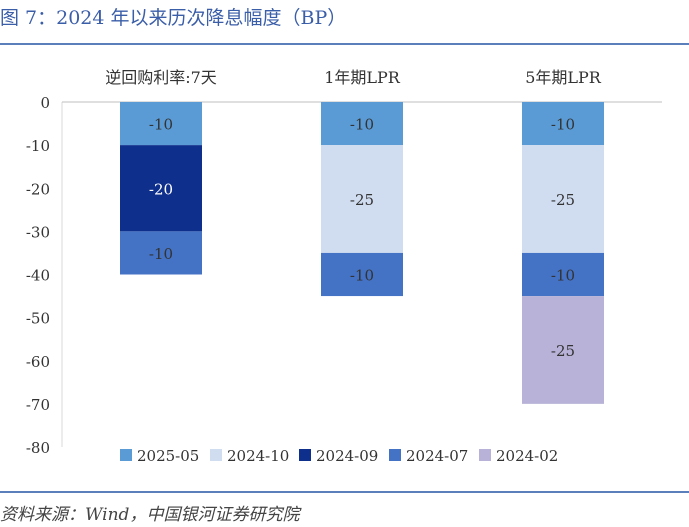 Image resolution: width=689 pixels, height=527 pixels. I want to click on y-tick-label: -80, so click(38, 448).